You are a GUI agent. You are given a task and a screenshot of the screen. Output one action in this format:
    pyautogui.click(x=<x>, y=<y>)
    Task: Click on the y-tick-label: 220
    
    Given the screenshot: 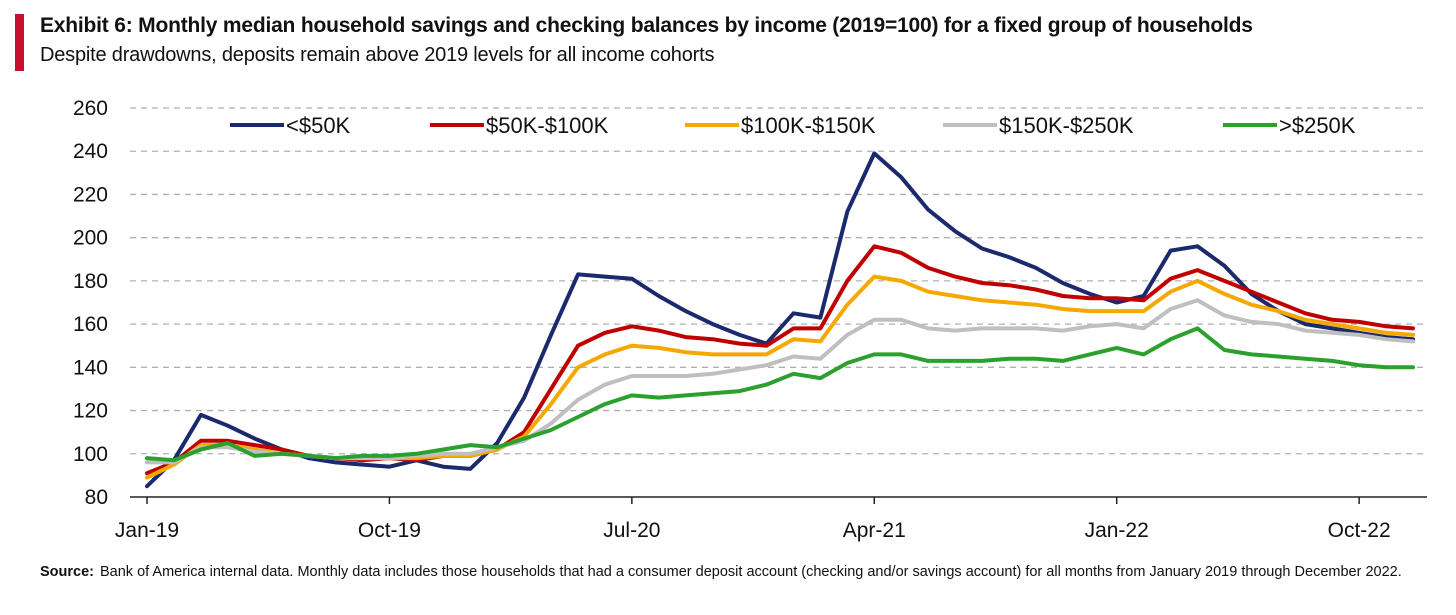 What is the action you would take?
    pyautogui.click(x=90, y=194)
    